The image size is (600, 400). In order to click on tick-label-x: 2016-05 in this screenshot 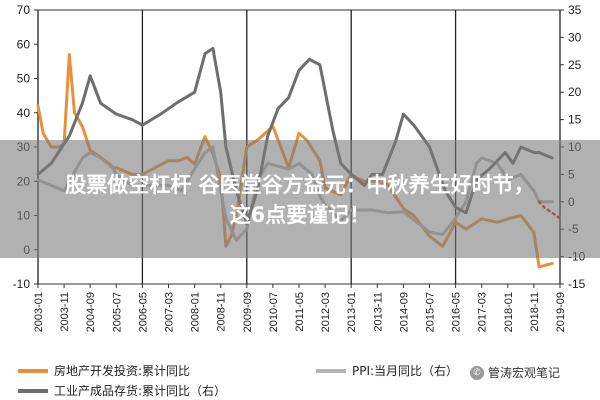, I will do `click(457, 312)`.